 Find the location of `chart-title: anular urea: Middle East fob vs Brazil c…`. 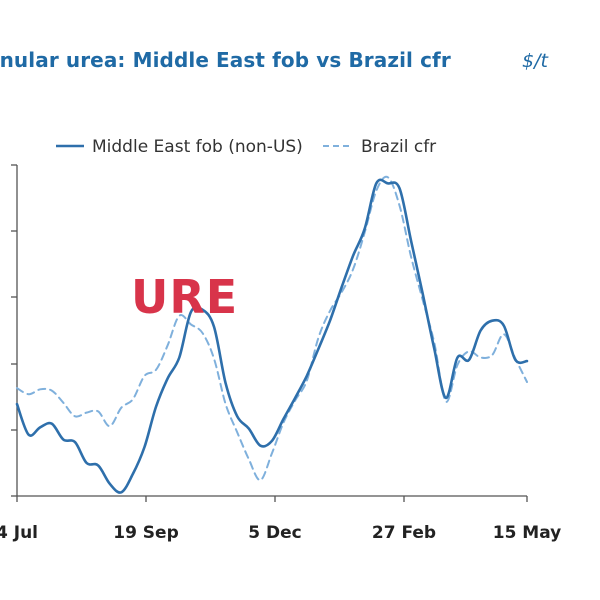

chart-title: anular urea: Middle East fob vs Brazil c… is located at coordinates (225, 60).